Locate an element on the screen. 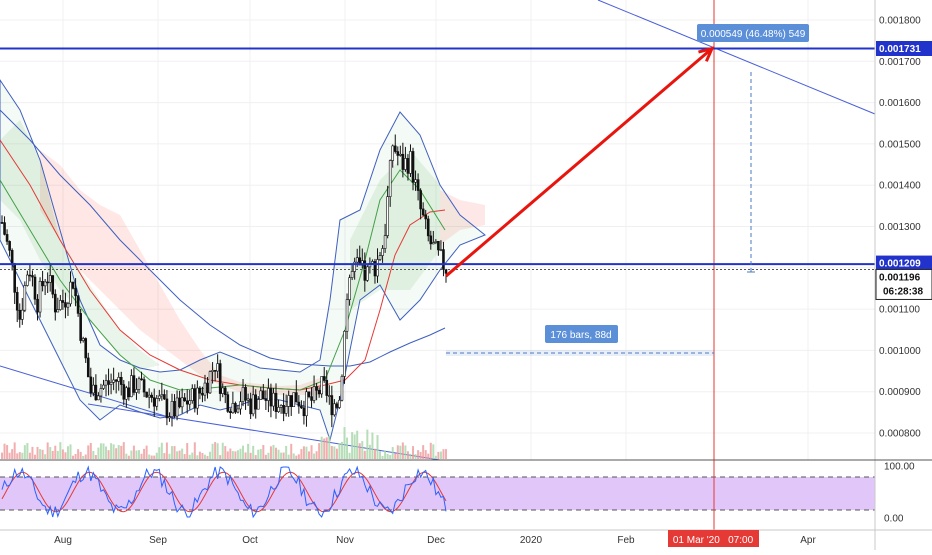 This screenshot has height=555, width=932. target-price-label: 0.001731 is located at coordinates (900, 49).